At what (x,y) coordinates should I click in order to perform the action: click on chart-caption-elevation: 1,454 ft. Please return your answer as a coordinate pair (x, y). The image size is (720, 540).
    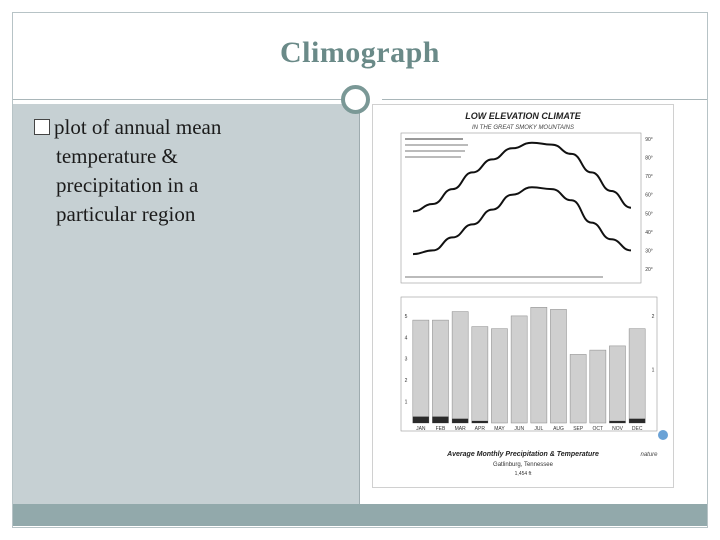
    Looking at the image, I should click on (523, 474).